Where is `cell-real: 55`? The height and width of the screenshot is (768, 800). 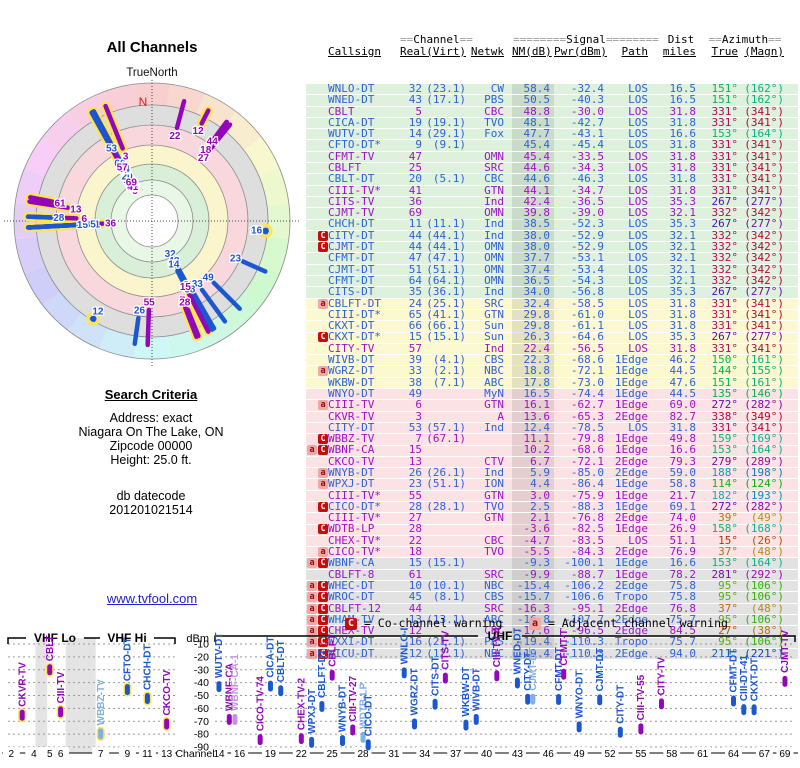
cell-real: 55 is located at coordinates (415, 495).